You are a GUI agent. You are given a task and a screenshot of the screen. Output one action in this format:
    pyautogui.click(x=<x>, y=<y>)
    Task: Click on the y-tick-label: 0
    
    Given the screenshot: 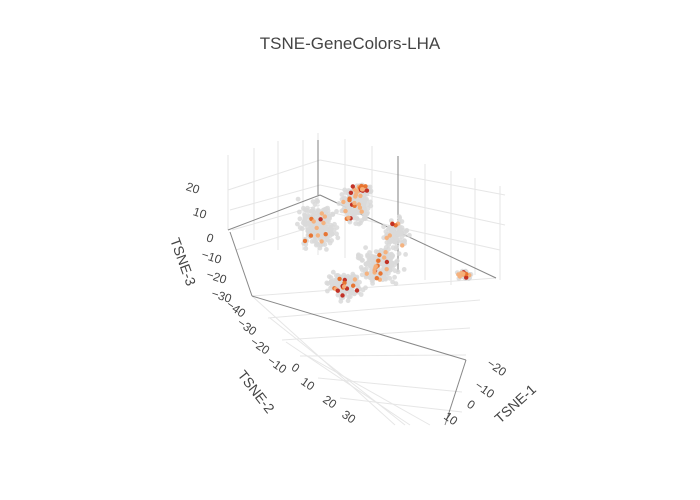 What is the action you would take?
    pyautogui.click(x=296, y=367)
    